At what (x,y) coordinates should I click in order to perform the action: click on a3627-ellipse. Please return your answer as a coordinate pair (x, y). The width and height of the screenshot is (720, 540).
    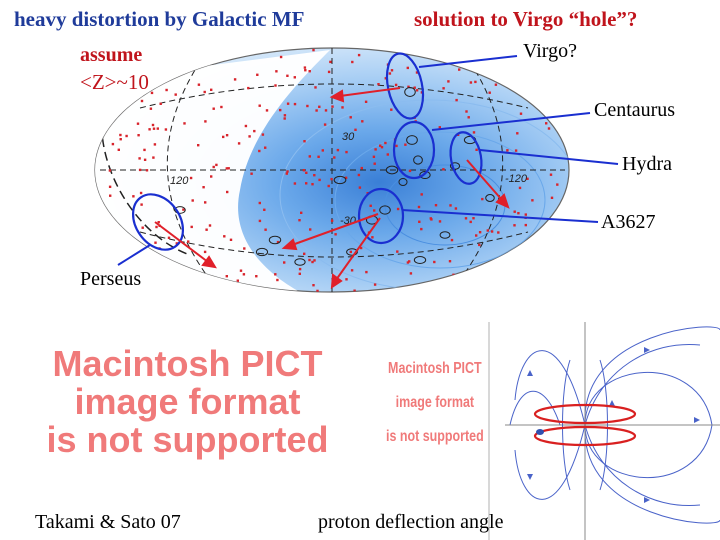
    Looking at the image, I should click on (381, 216).